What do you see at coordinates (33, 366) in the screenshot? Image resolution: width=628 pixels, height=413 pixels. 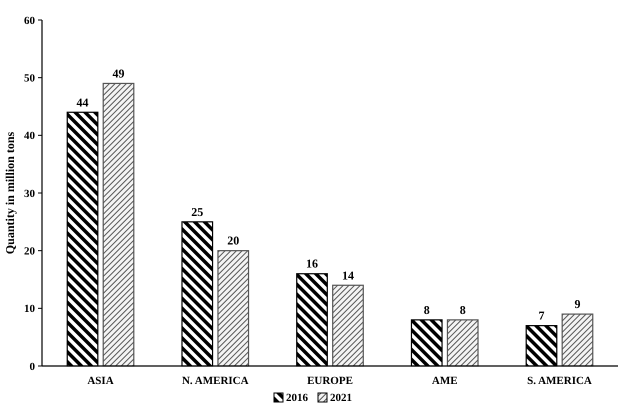 I see `y-tick-label: 0` at bounding box center [33, 366].